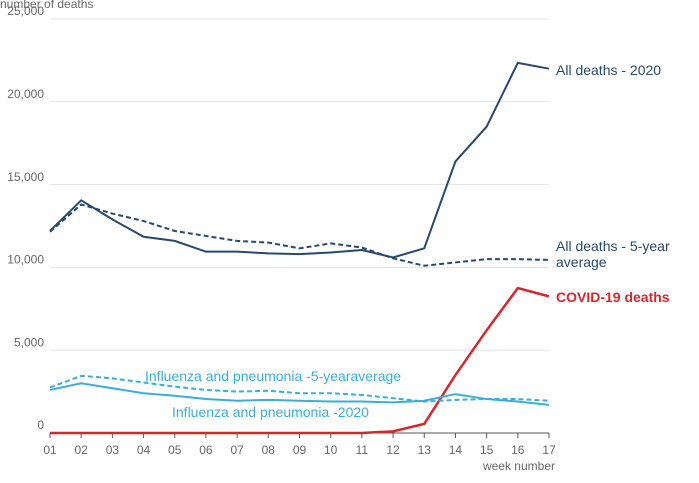 This screenshot has width=699, height=483. Describe the element at coordinates (487, 450) in the screenshot. I see `x-tick-label: 15` at that location.